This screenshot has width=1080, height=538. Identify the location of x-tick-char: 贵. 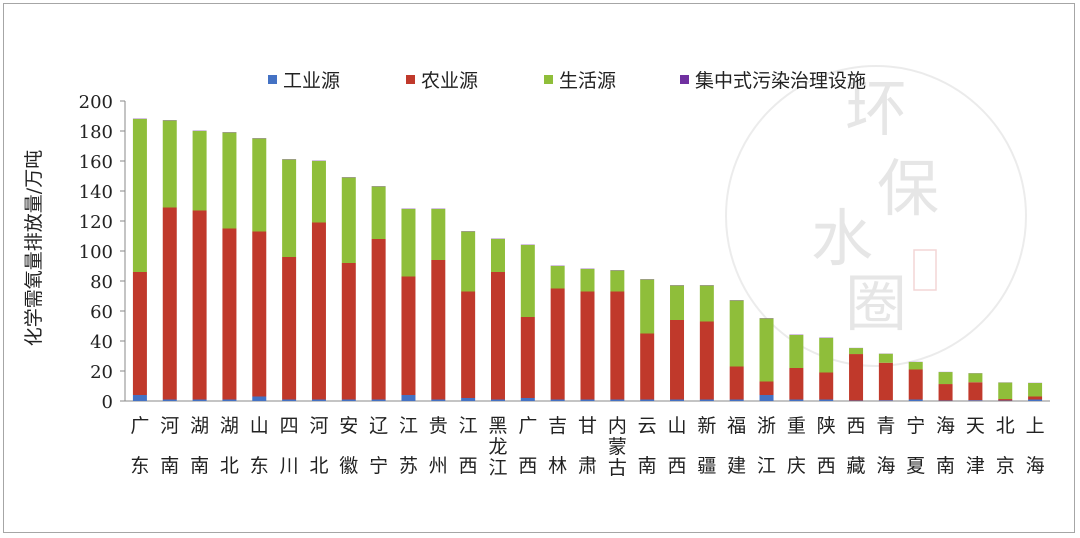
(438, 426).